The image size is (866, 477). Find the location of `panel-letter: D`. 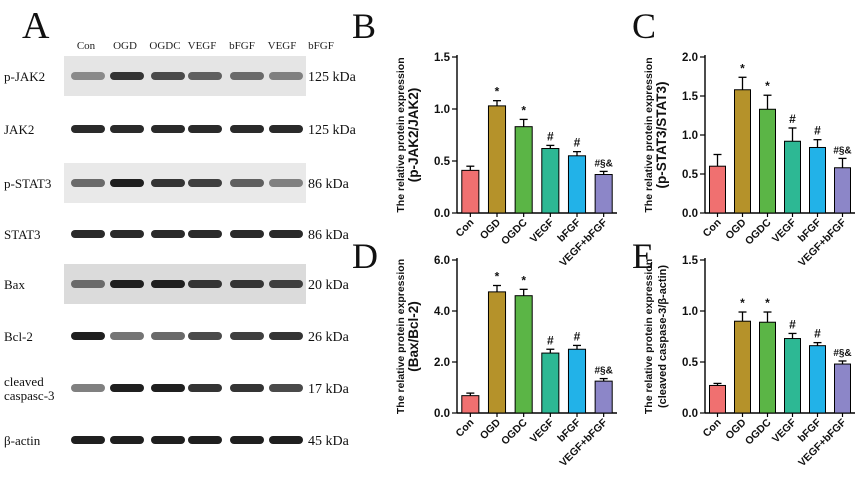

panel-letter: D is located at coordinates (365, 256).